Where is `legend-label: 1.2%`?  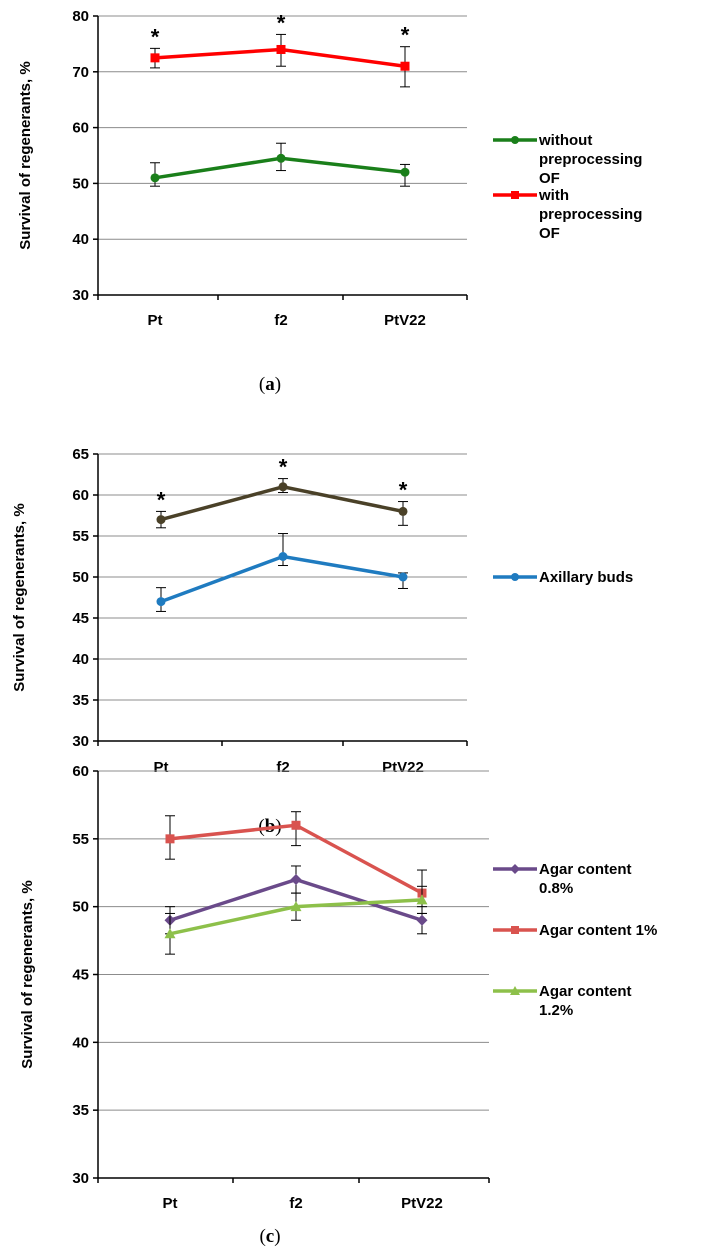
legend-label: 1.2% is located at coordinates (556, 1010).